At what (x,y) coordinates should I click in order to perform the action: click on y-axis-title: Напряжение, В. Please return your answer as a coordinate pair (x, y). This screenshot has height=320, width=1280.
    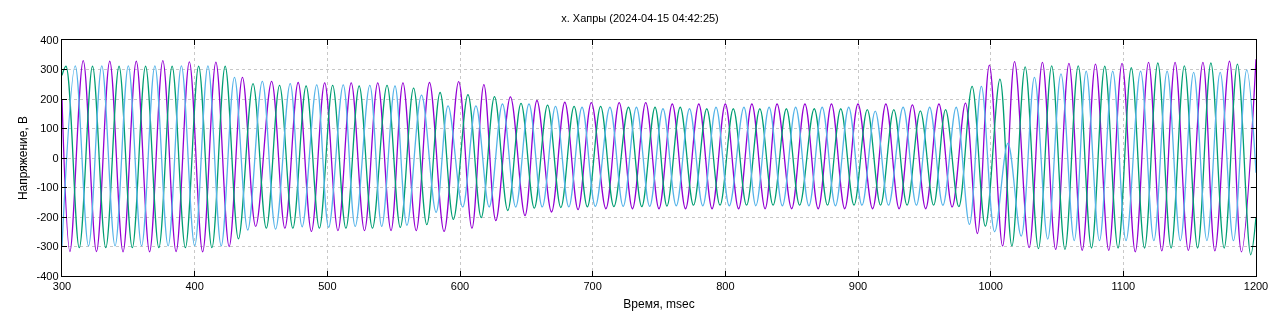
    Looking at the image, I should click on (22, 158).